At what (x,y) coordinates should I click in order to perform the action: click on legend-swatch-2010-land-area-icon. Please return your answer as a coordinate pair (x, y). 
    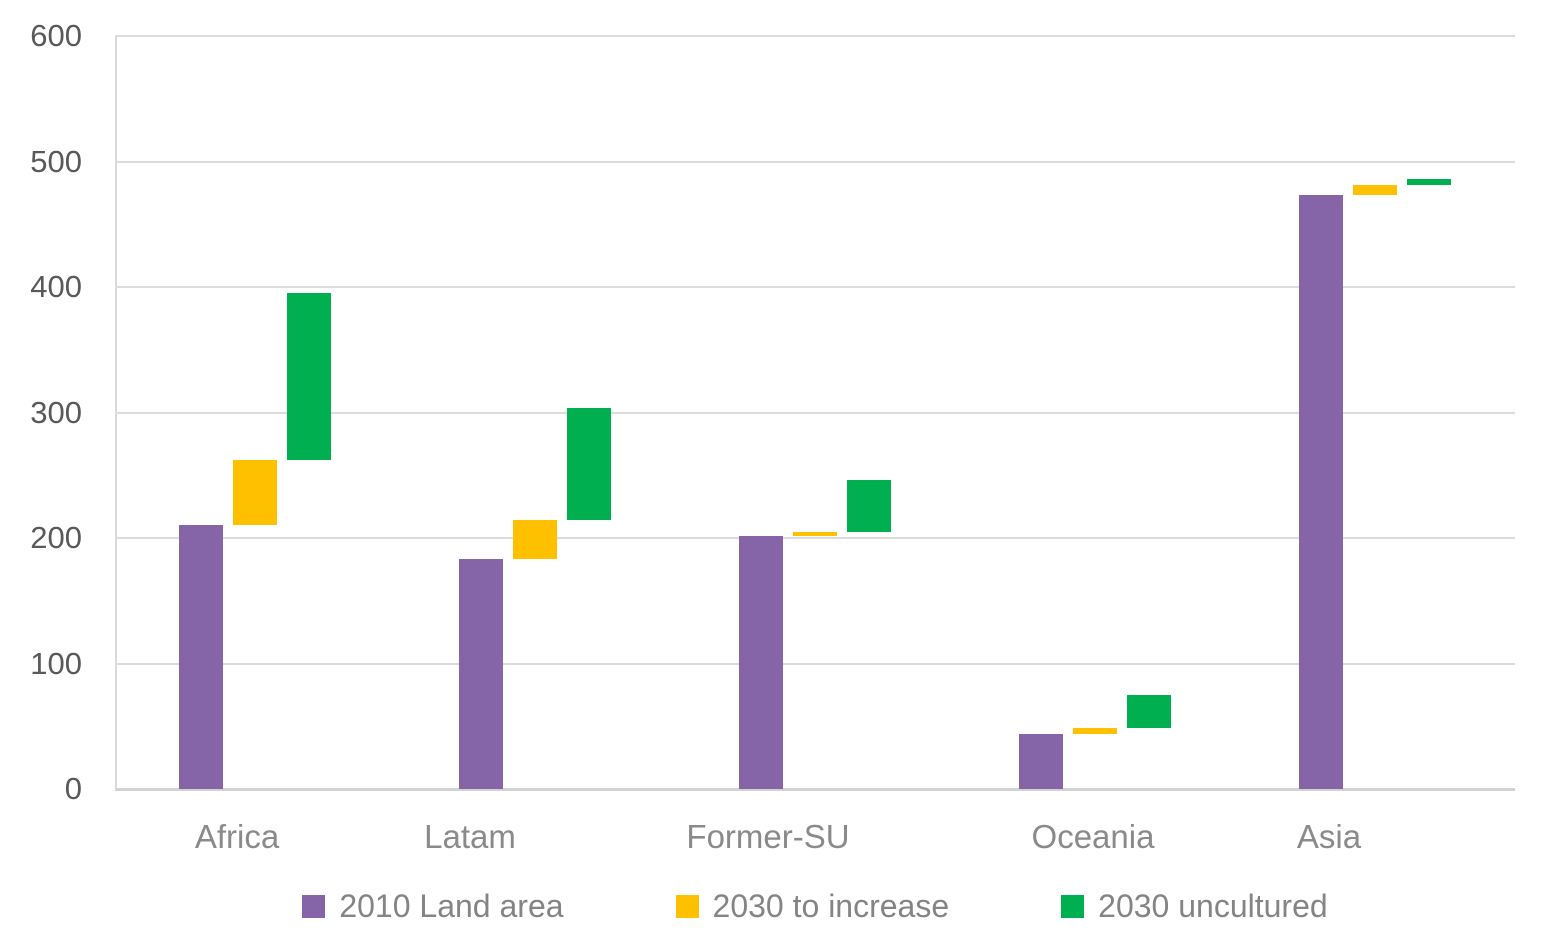
    Looking at the image, I should click on (314, 906).